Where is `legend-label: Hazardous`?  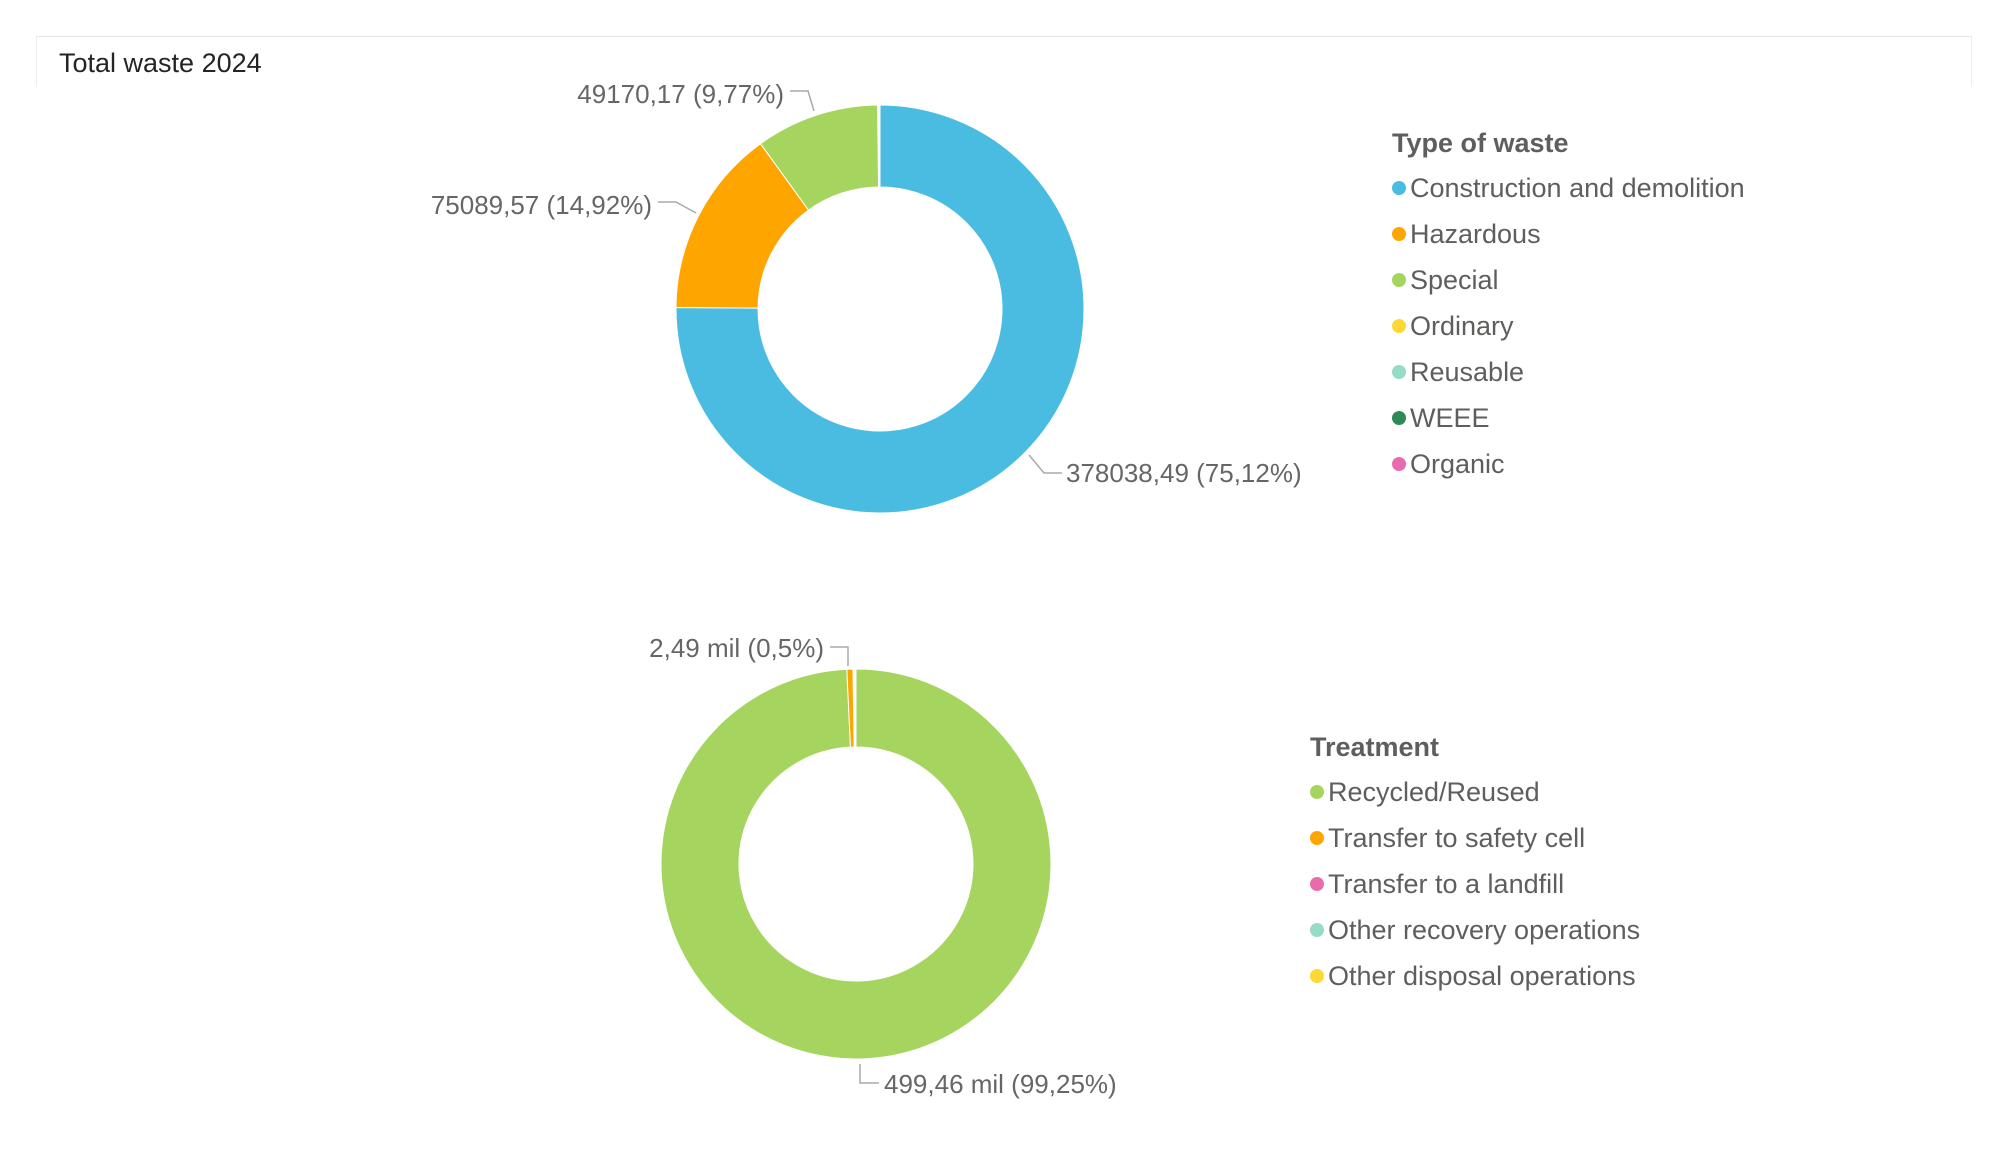
legend-label: Hazardous is located at coordinates (1475, 234).